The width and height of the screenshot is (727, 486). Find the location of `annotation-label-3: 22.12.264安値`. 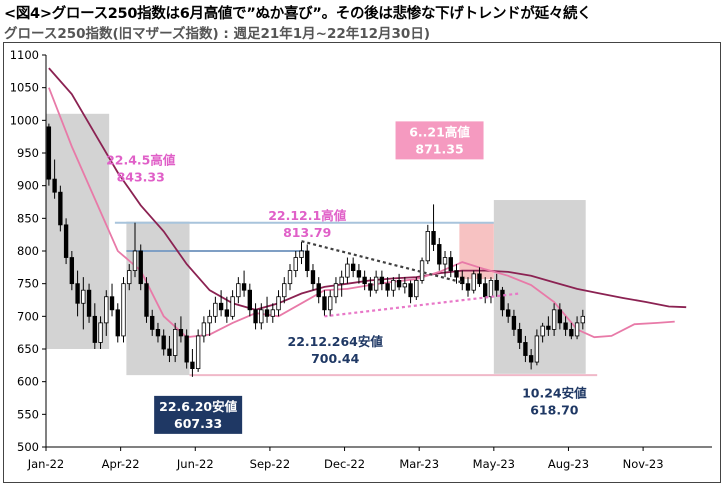

annotation-label-3: 22.12.264安値 is located at coordinates (336, 341).